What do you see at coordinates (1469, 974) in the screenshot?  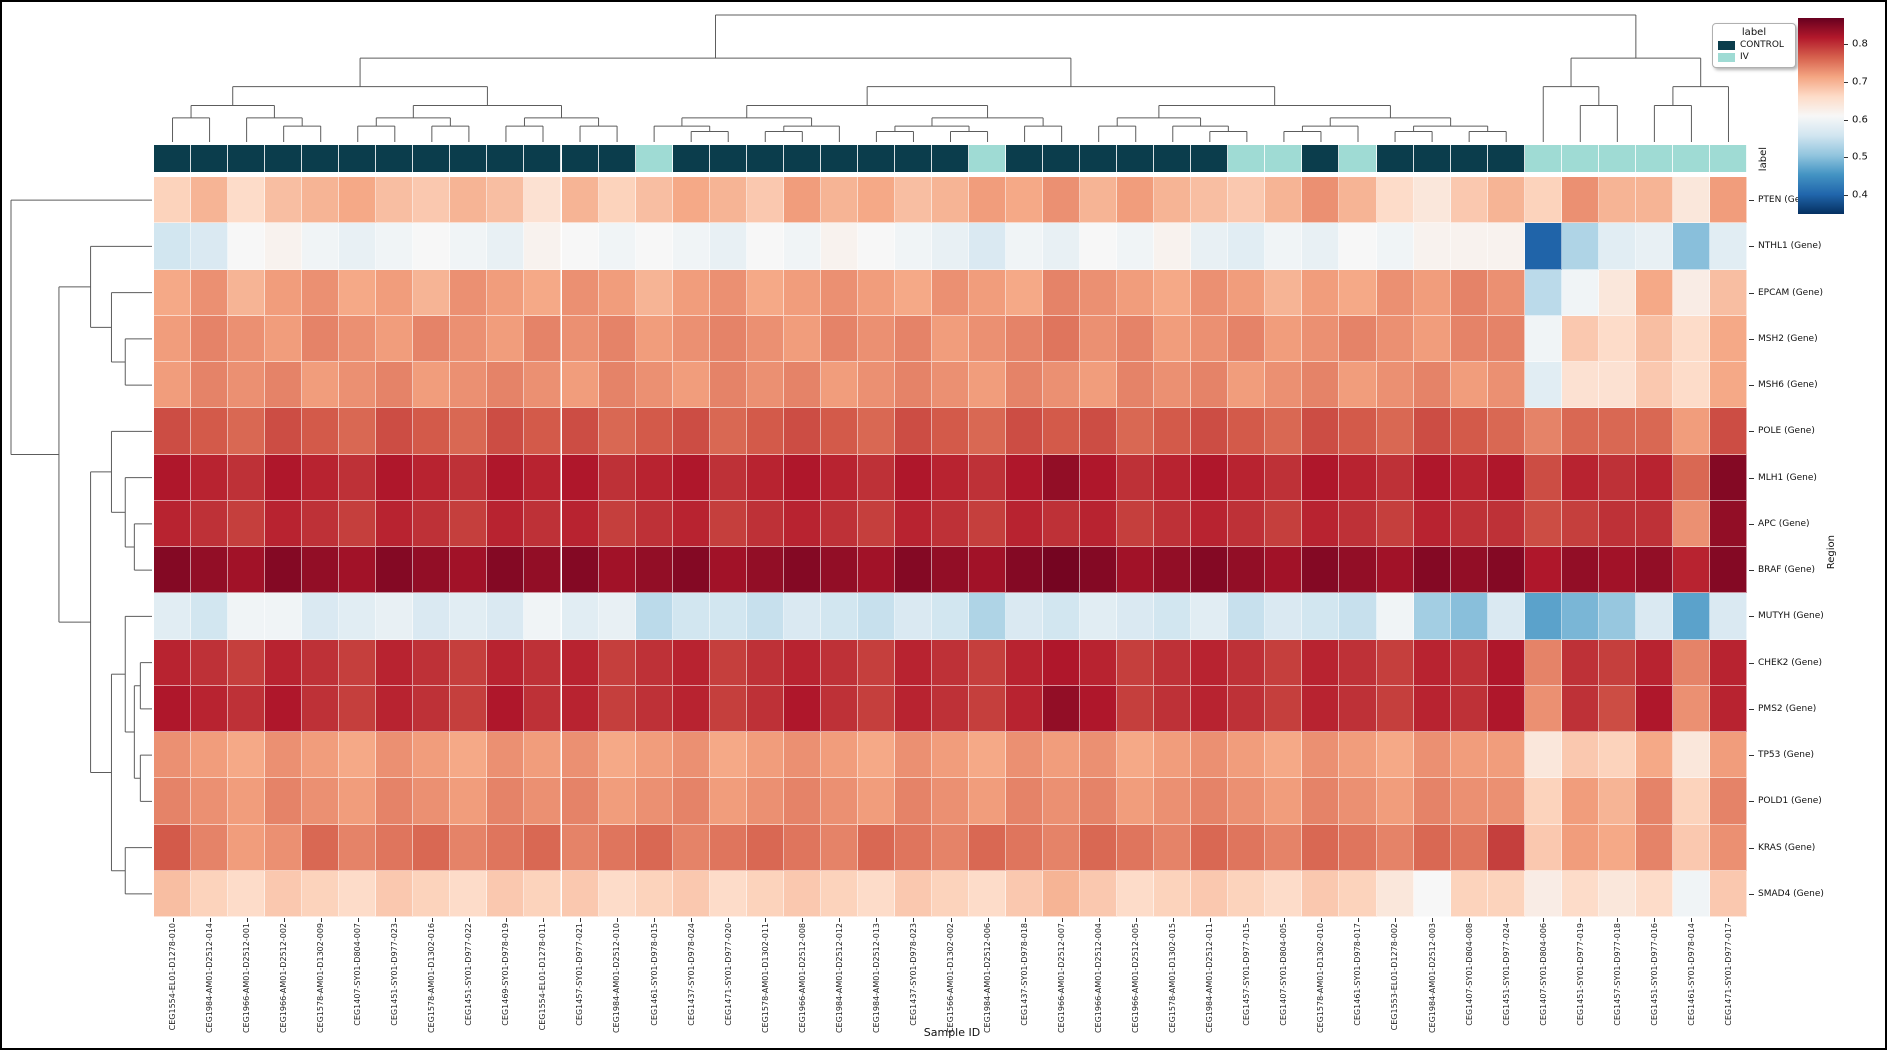 I see `column-tick-label: CEG1407-SY01-D804-008` at bounding box center [1469, 974].